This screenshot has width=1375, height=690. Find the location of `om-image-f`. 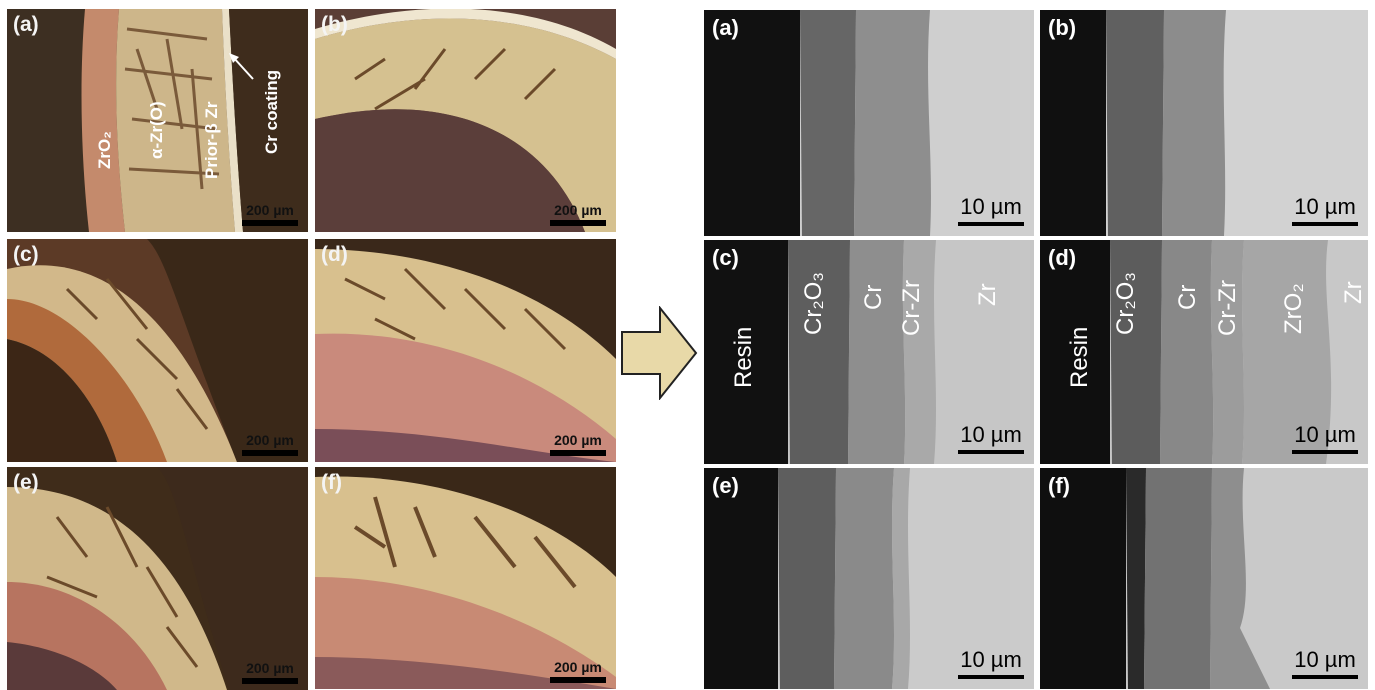

om-image-f is located at coordinates (465, 578).